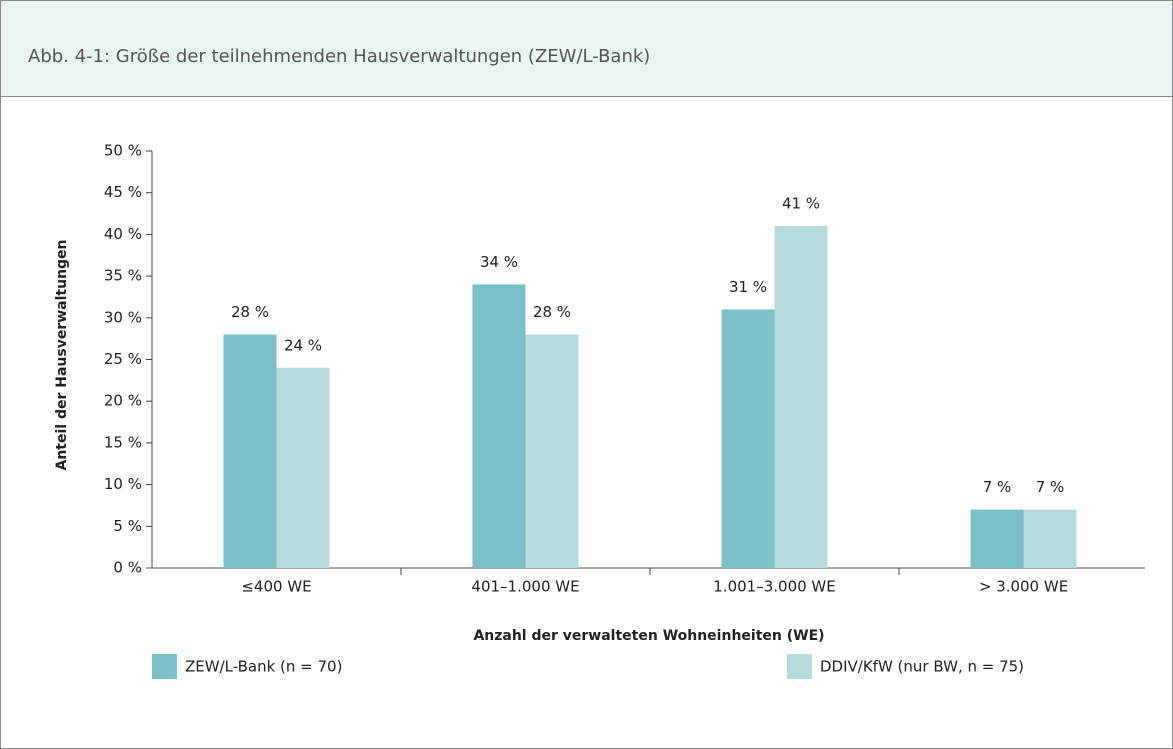 The width and height of the screenshot is (1173, 749). What do you see at coordinates (123, 442) in the screenshot?
I see `y-tick-label: 15 %` at bounding box center [123, 442].